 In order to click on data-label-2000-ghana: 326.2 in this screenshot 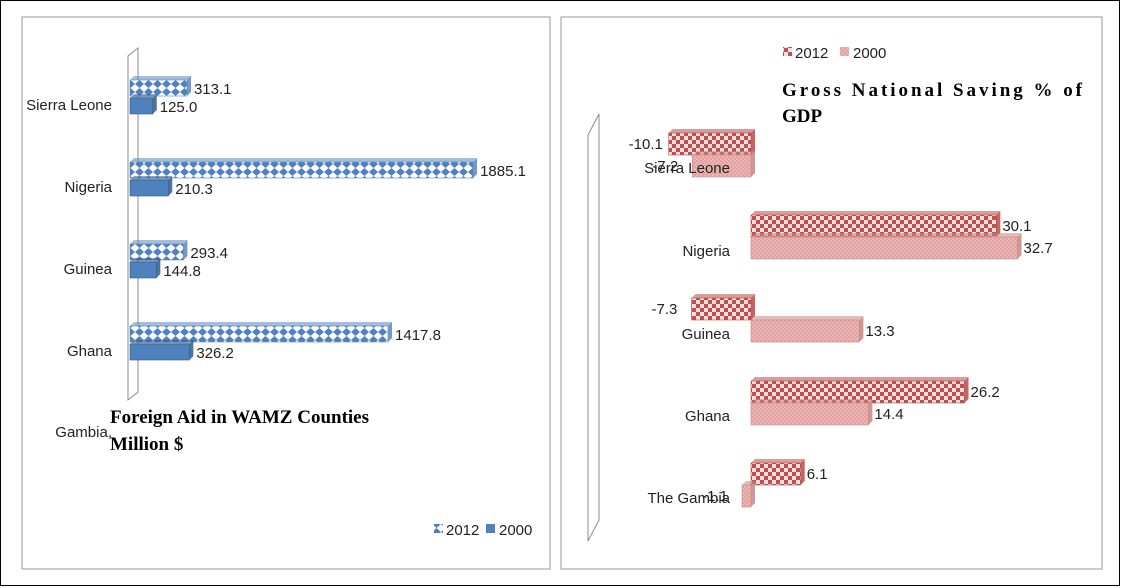, I will do `click(215, 353)`.